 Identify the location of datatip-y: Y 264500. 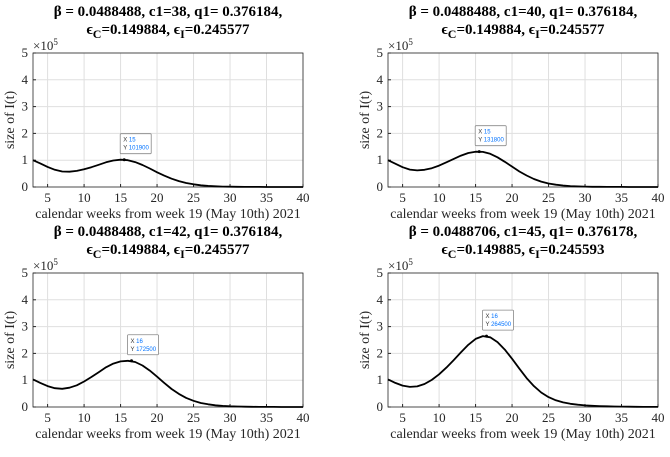
(499, 325).